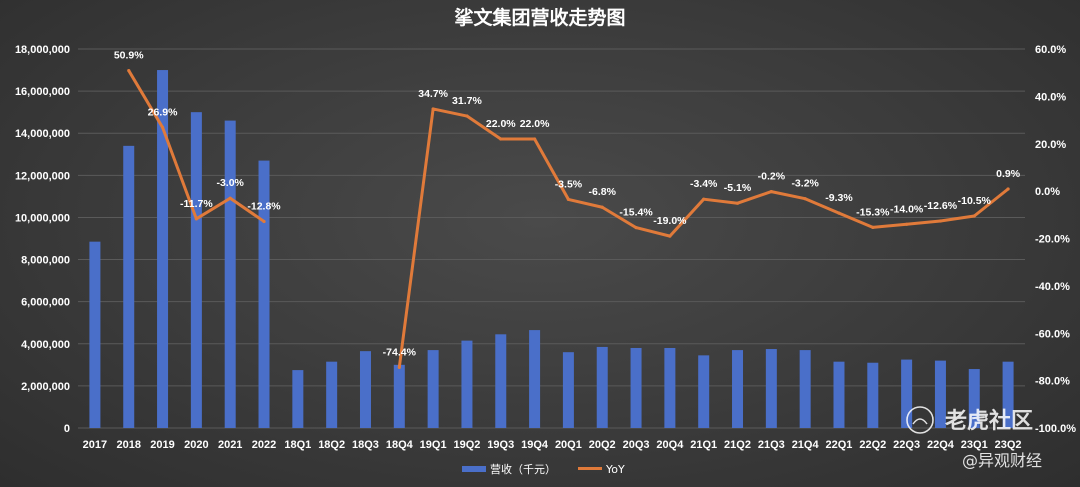  I want to click on right-axis-tick-label: 0.0%, so click(1047, 192).